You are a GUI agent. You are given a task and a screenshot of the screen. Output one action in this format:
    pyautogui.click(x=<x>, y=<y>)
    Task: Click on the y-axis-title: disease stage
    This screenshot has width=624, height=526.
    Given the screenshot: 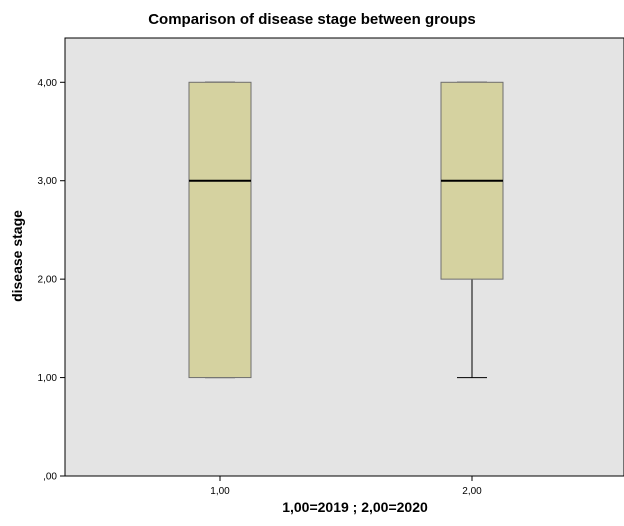 What is the action you would take?
    pyautogui.click(x=17, y=256)
    